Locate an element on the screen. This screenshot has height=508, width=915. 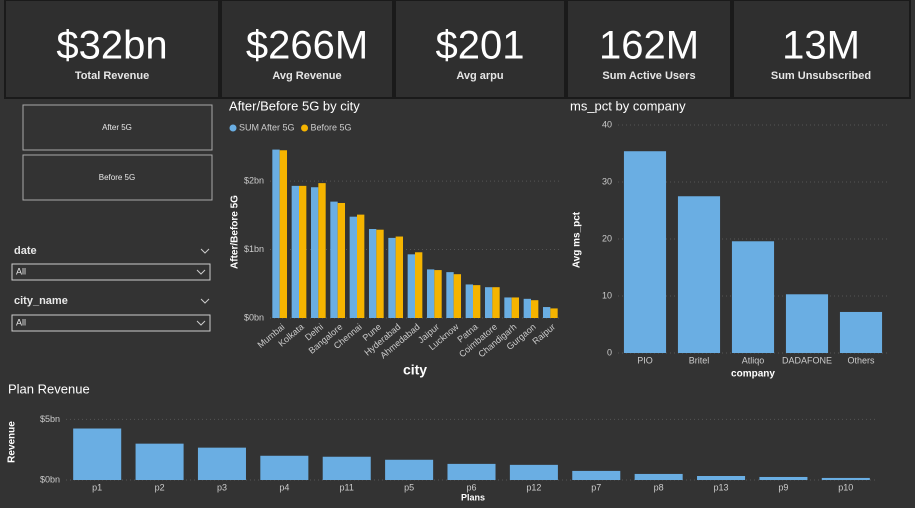
legend-marker is located at coordinates (233, 128).